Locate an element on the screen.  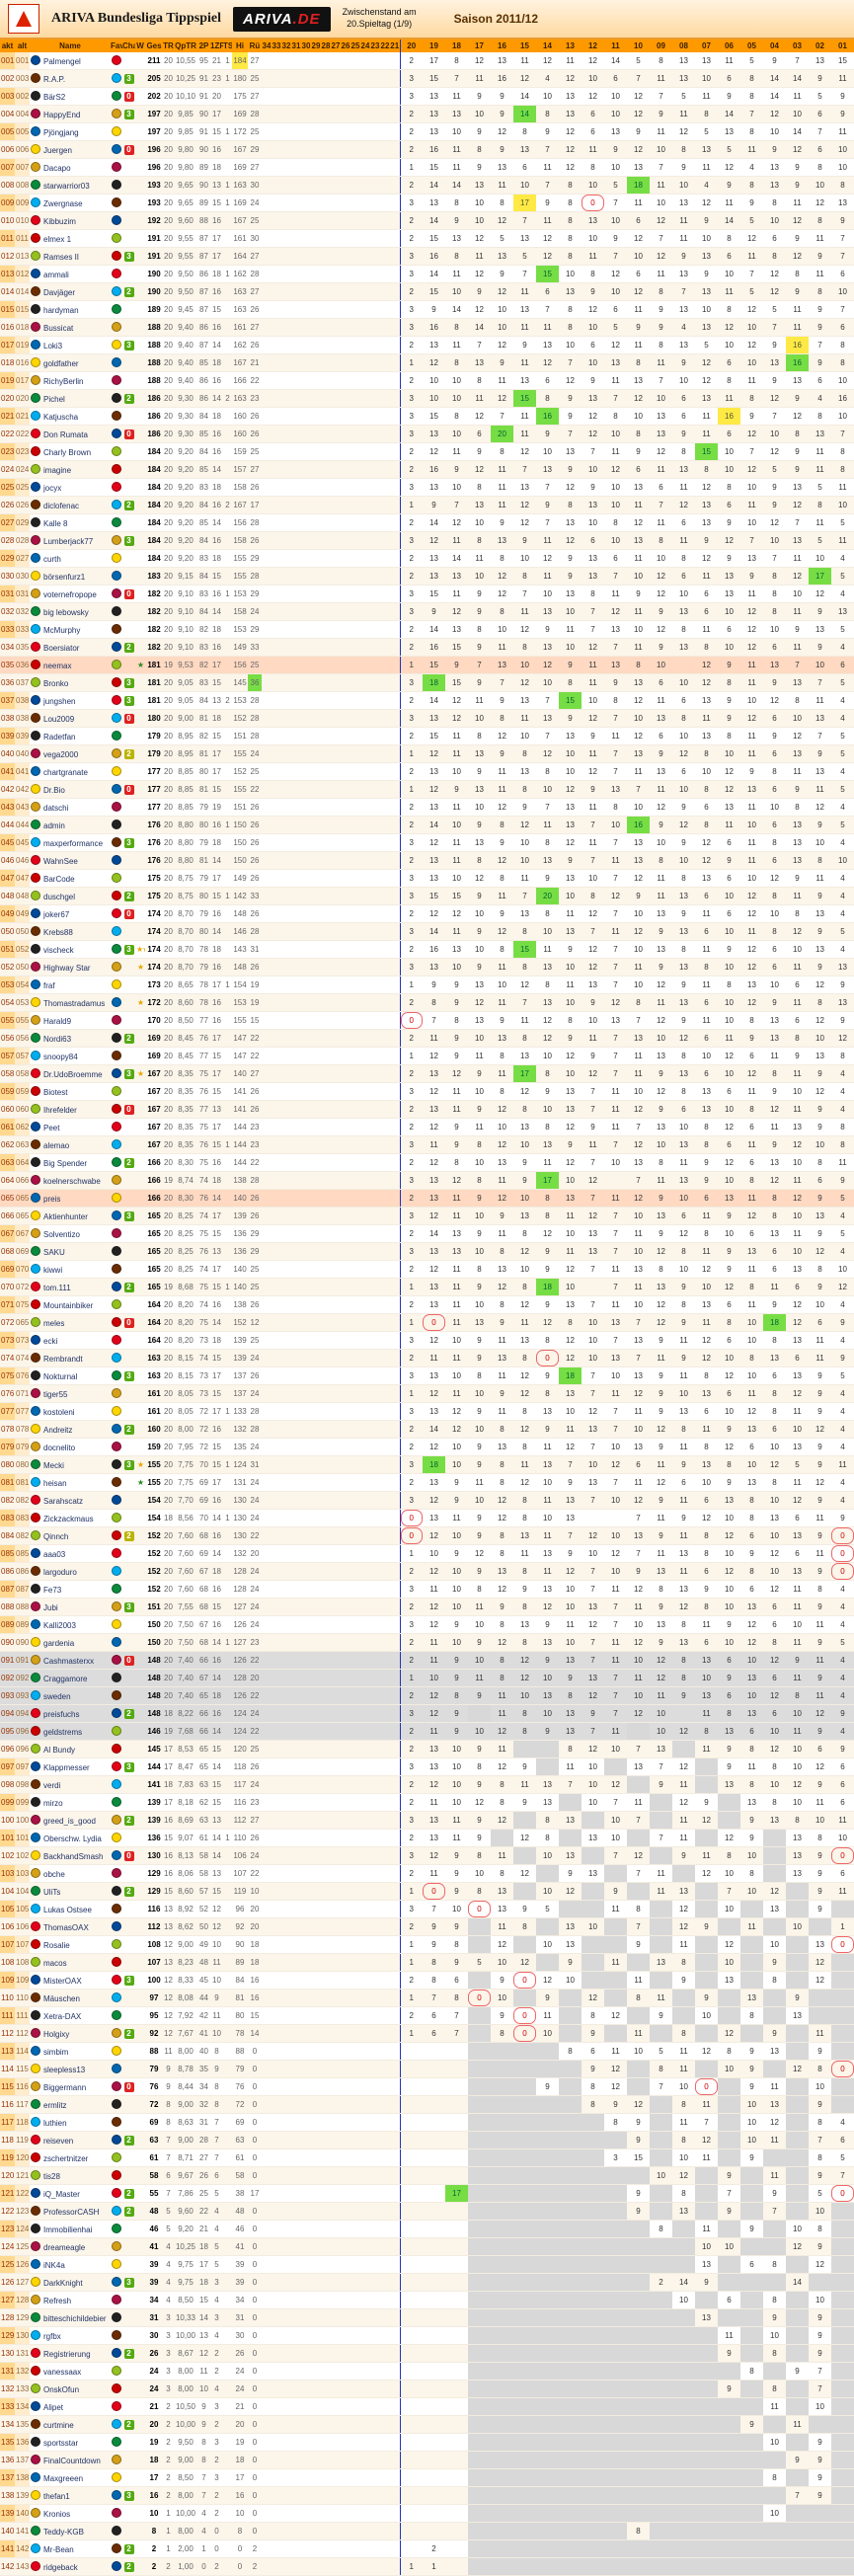
player-name-link: Davjäger is located at coordinates (59, 292).